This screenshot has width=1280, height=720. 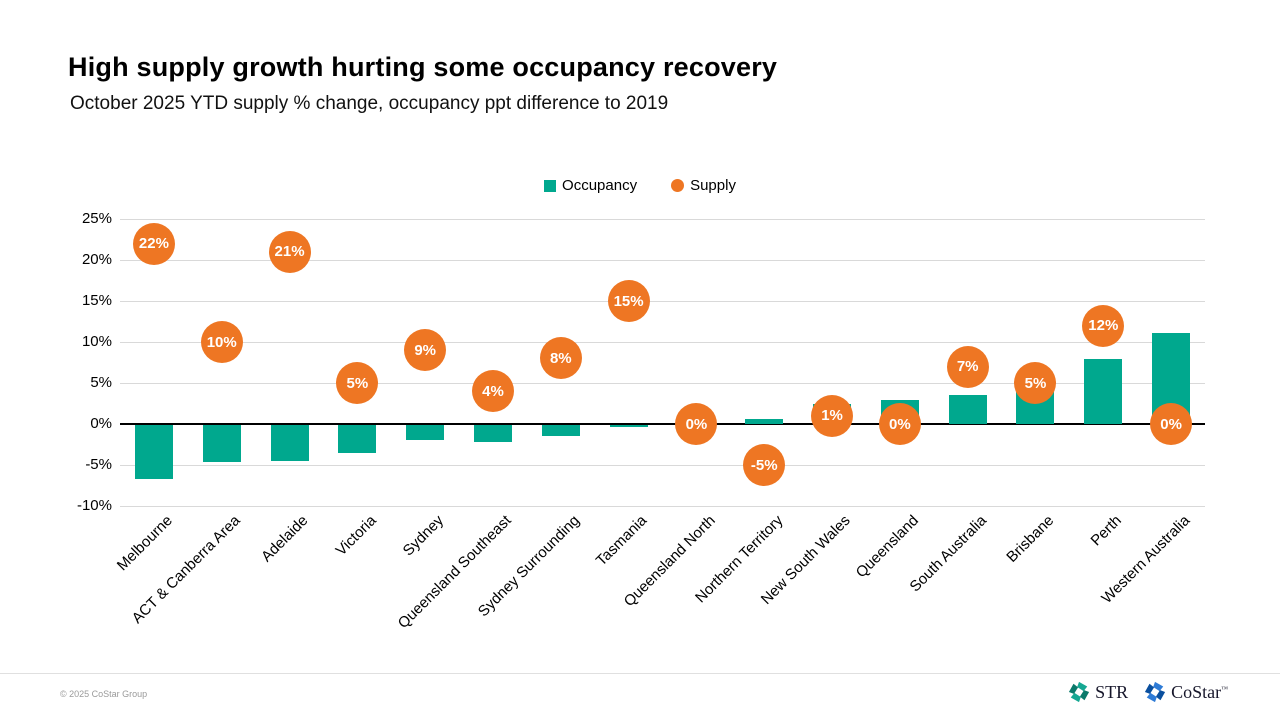 What do you see at coordinates (96, 341) in the screenshot?
I see `y-axis-tick-label: 10%` at bounding box center [96, 341].